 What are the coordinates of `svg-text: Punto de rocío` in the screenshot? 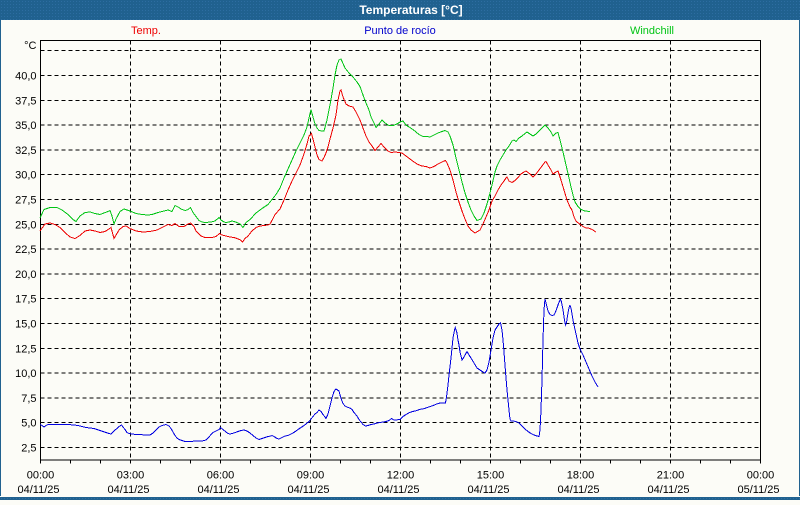 It's located at (400, 31).